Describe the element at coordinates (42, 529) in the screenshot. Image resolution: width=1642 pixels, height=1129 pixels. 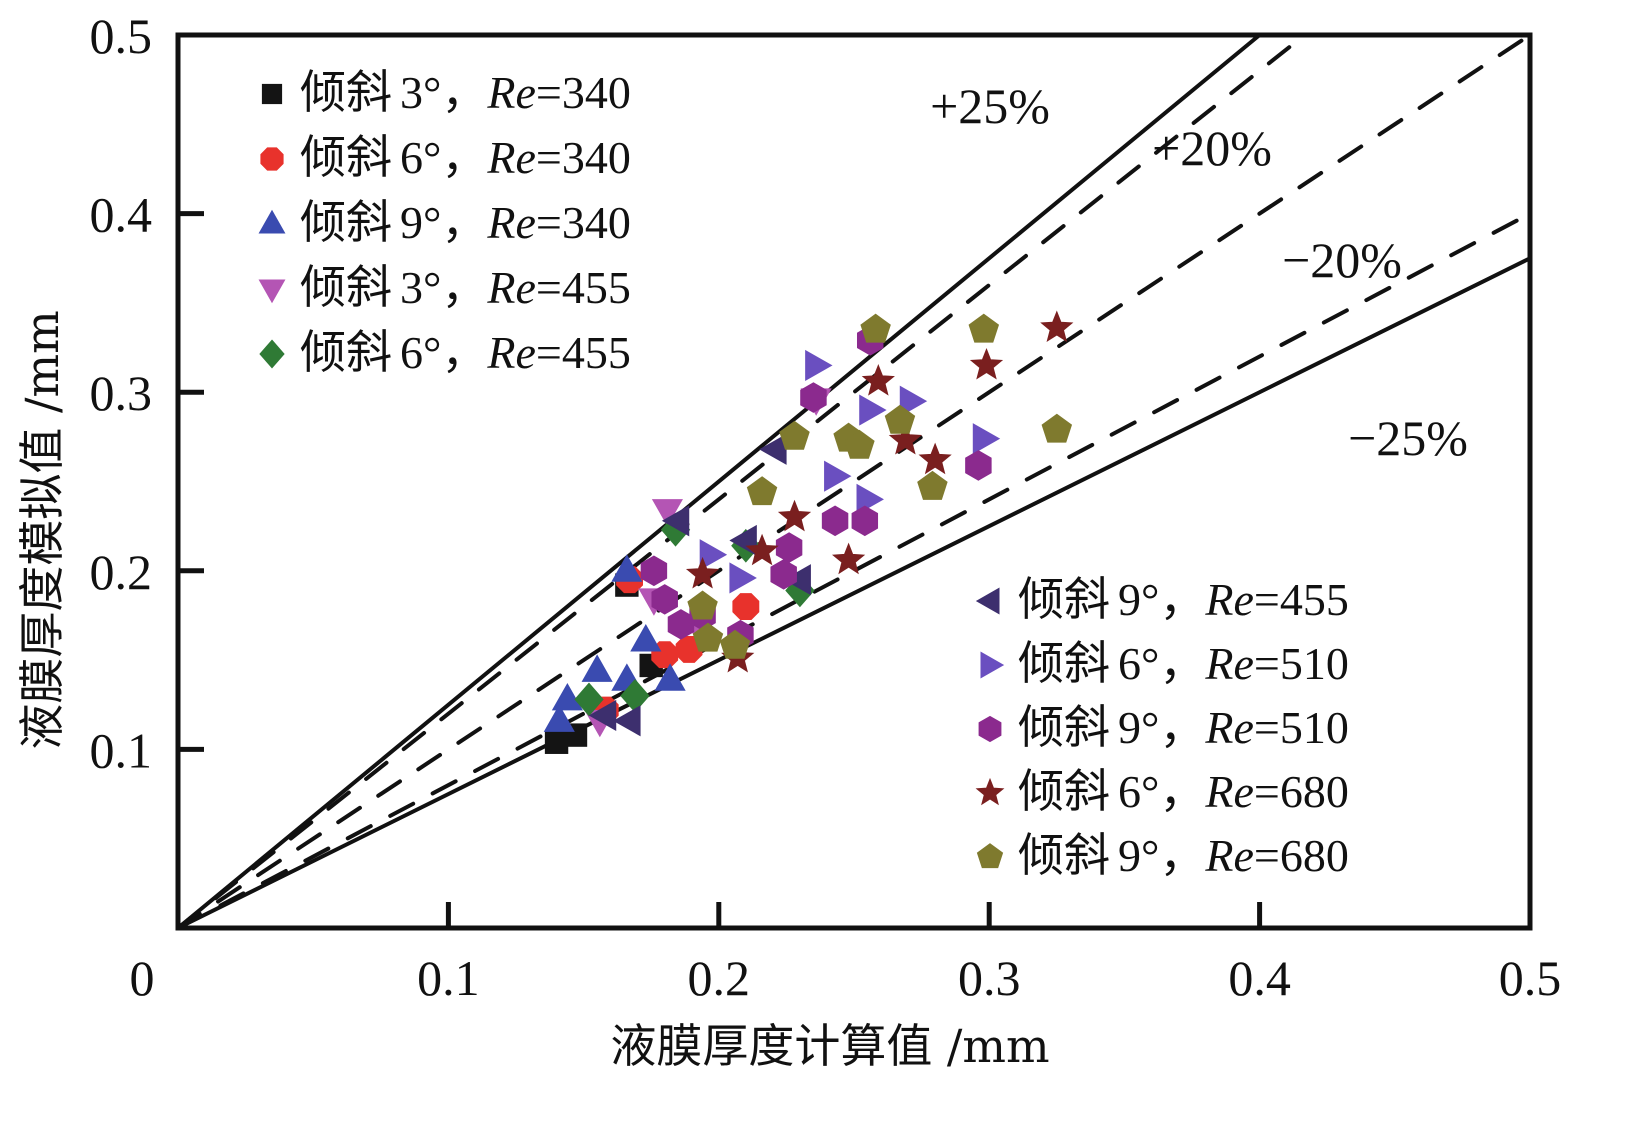
I see `y-axis-title: 液膜厚度模拟值 /mm` at that location.